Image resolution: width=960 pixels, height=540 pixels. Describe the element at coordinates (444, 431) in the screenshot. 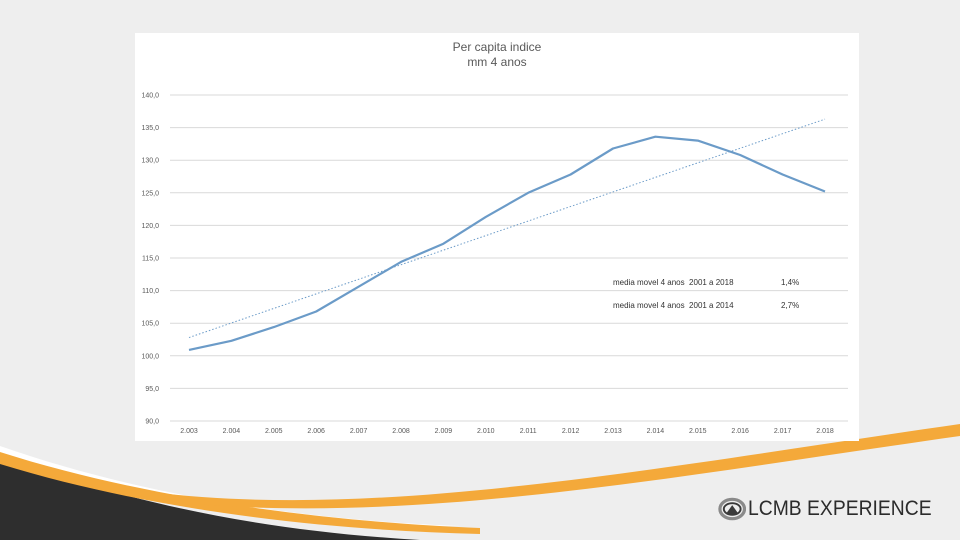

I see `x-tick-label: 2.009` at that location.